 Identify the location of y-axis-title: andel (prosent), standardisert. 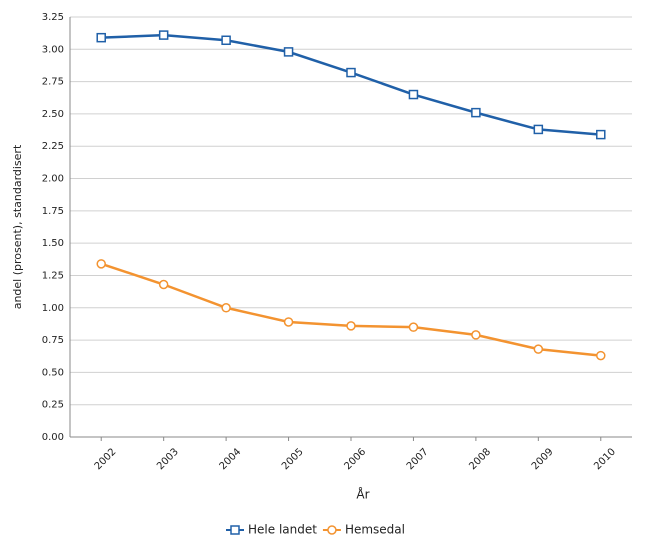
(17, 226).